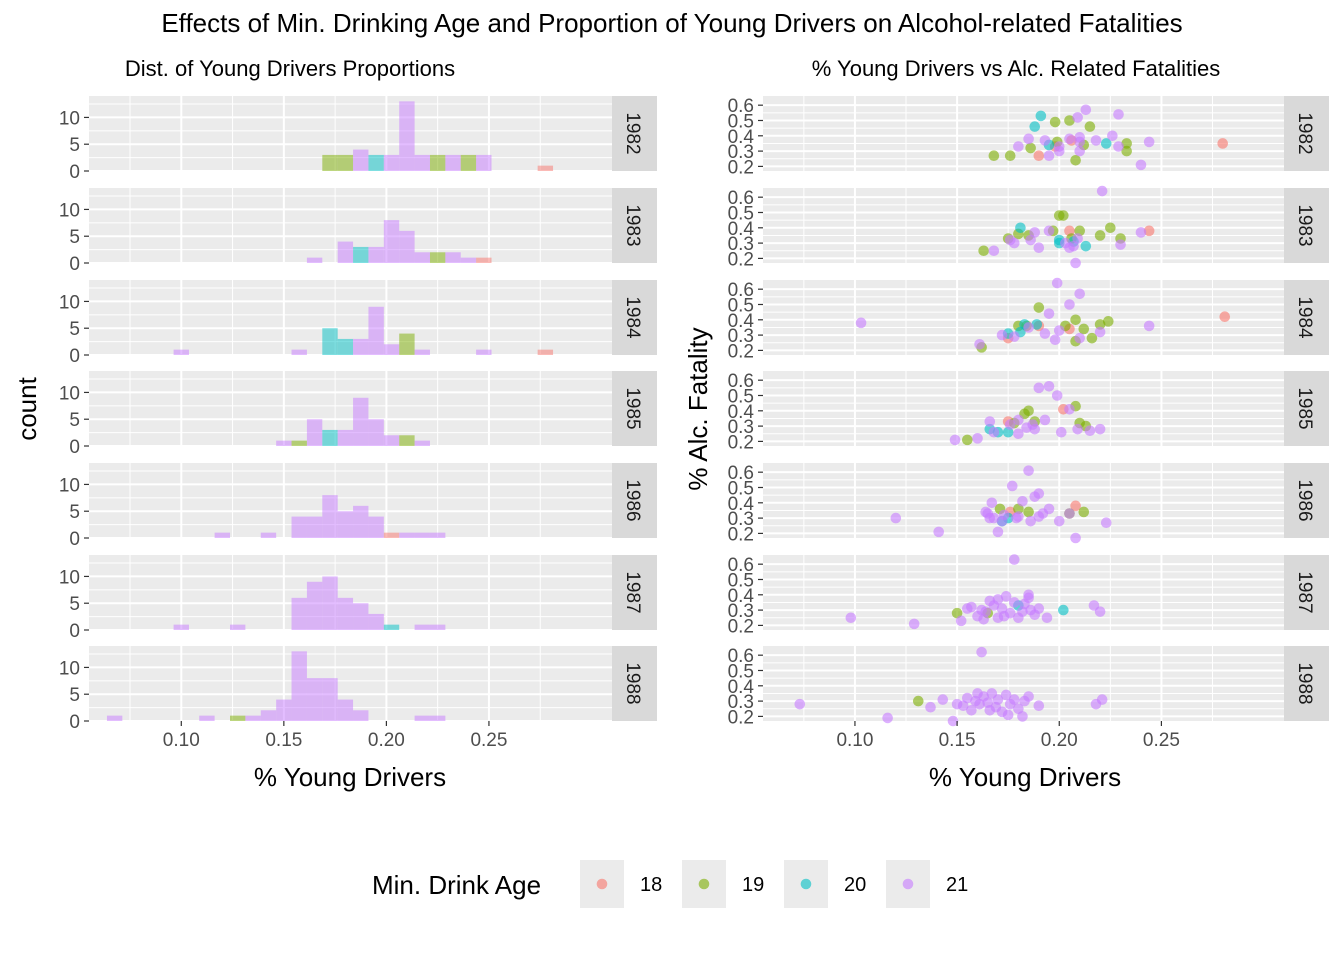 The width and height of the screenshot is (1344, 960). I want to click on histogram-title: Dist. of Young Drivers Proportions, so click(290, 68).